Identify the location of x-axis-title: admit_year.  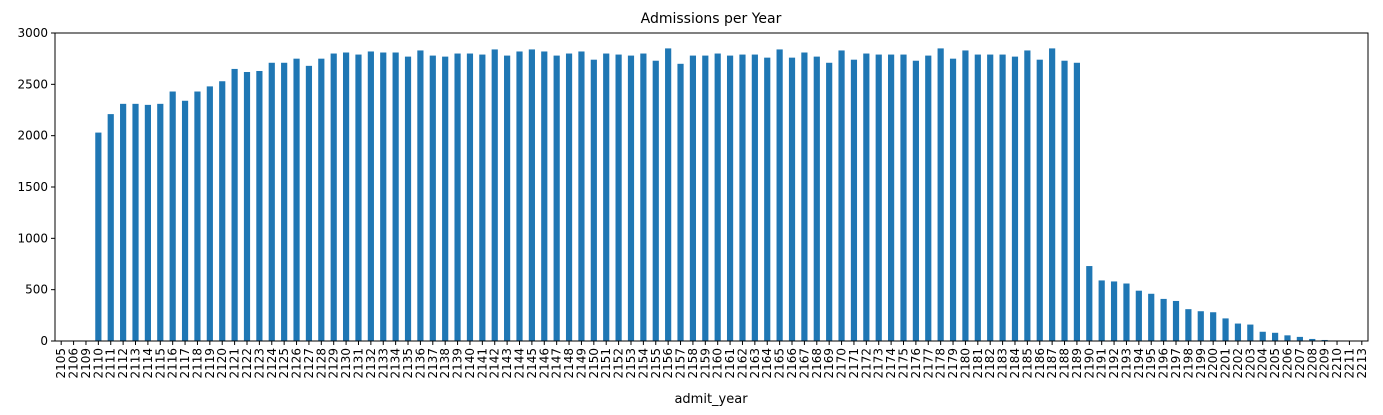
(711, 399).